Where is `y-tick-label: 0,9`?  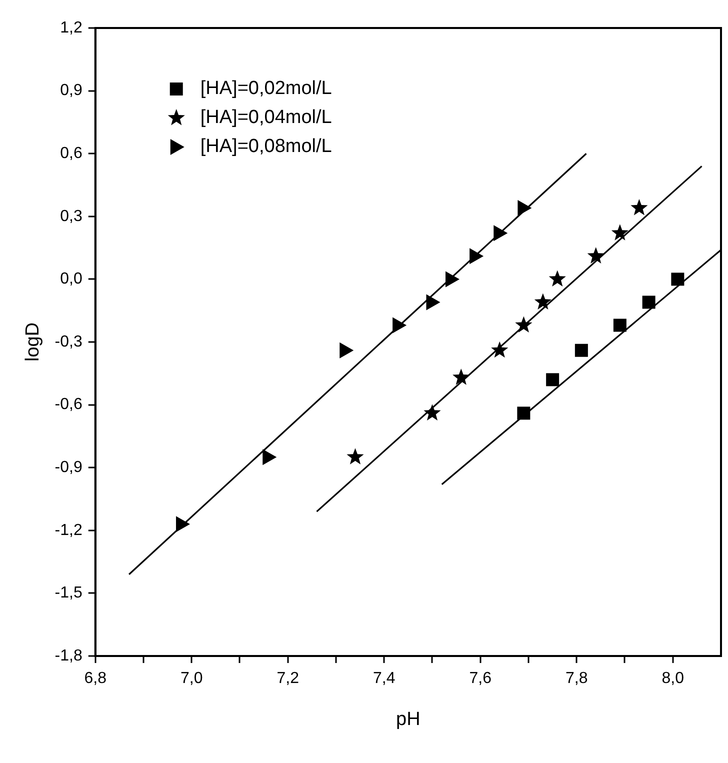
y-tick-label: 0,9 is located at coordinates (71, 91).